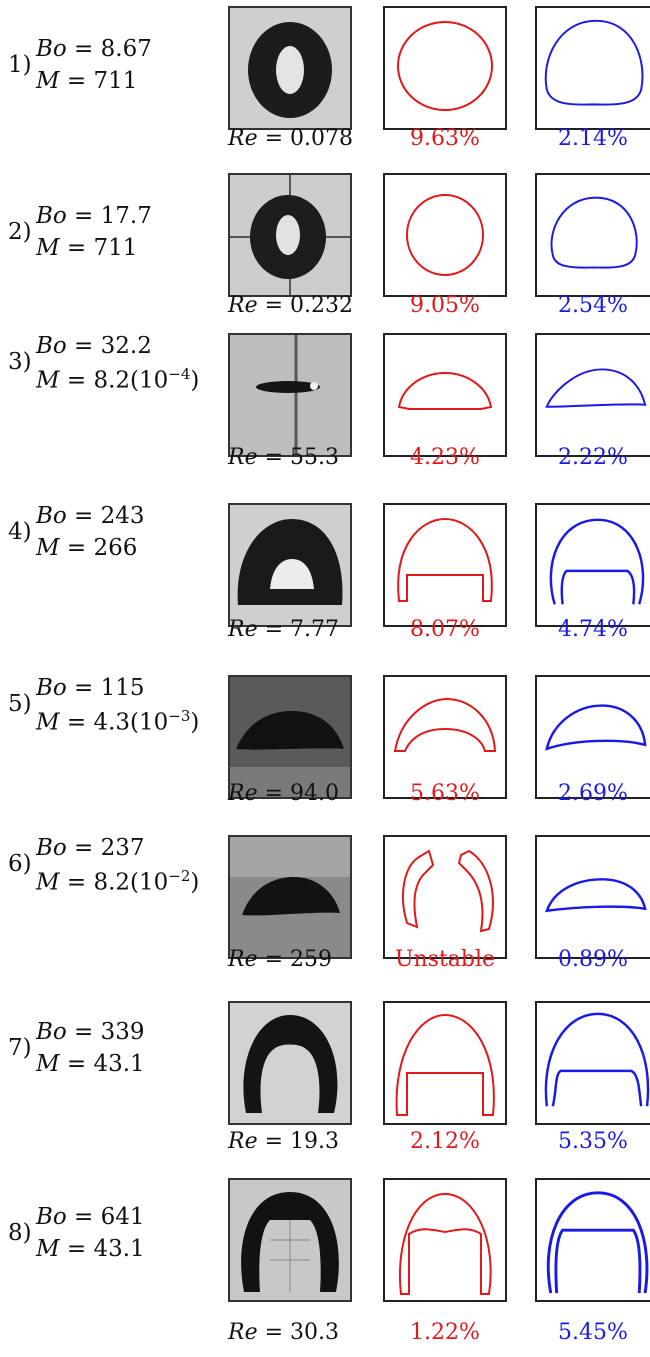 The height and width of the screenshot is (1357, 650). What do you see at coordinates (445, 793) in the screenshot?
I see `red-error-label: 5.63%` at bounding box center [445, 793].